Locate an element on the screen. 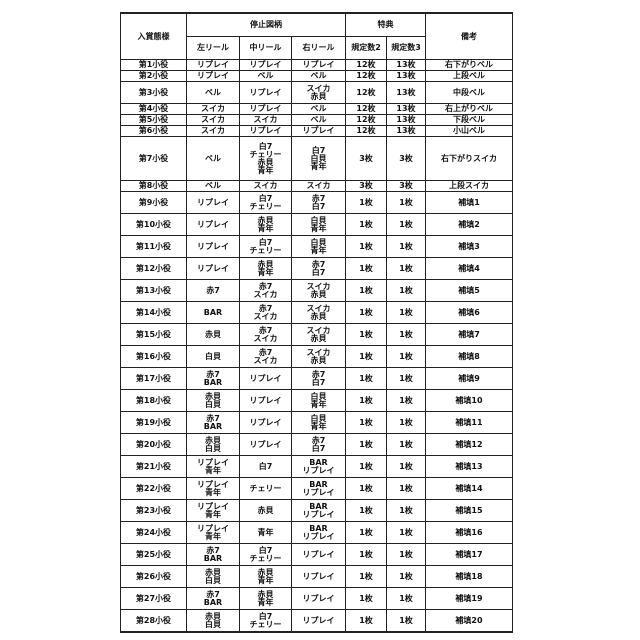  cell-name: 第5小役 is located at coordinates (154, 120).